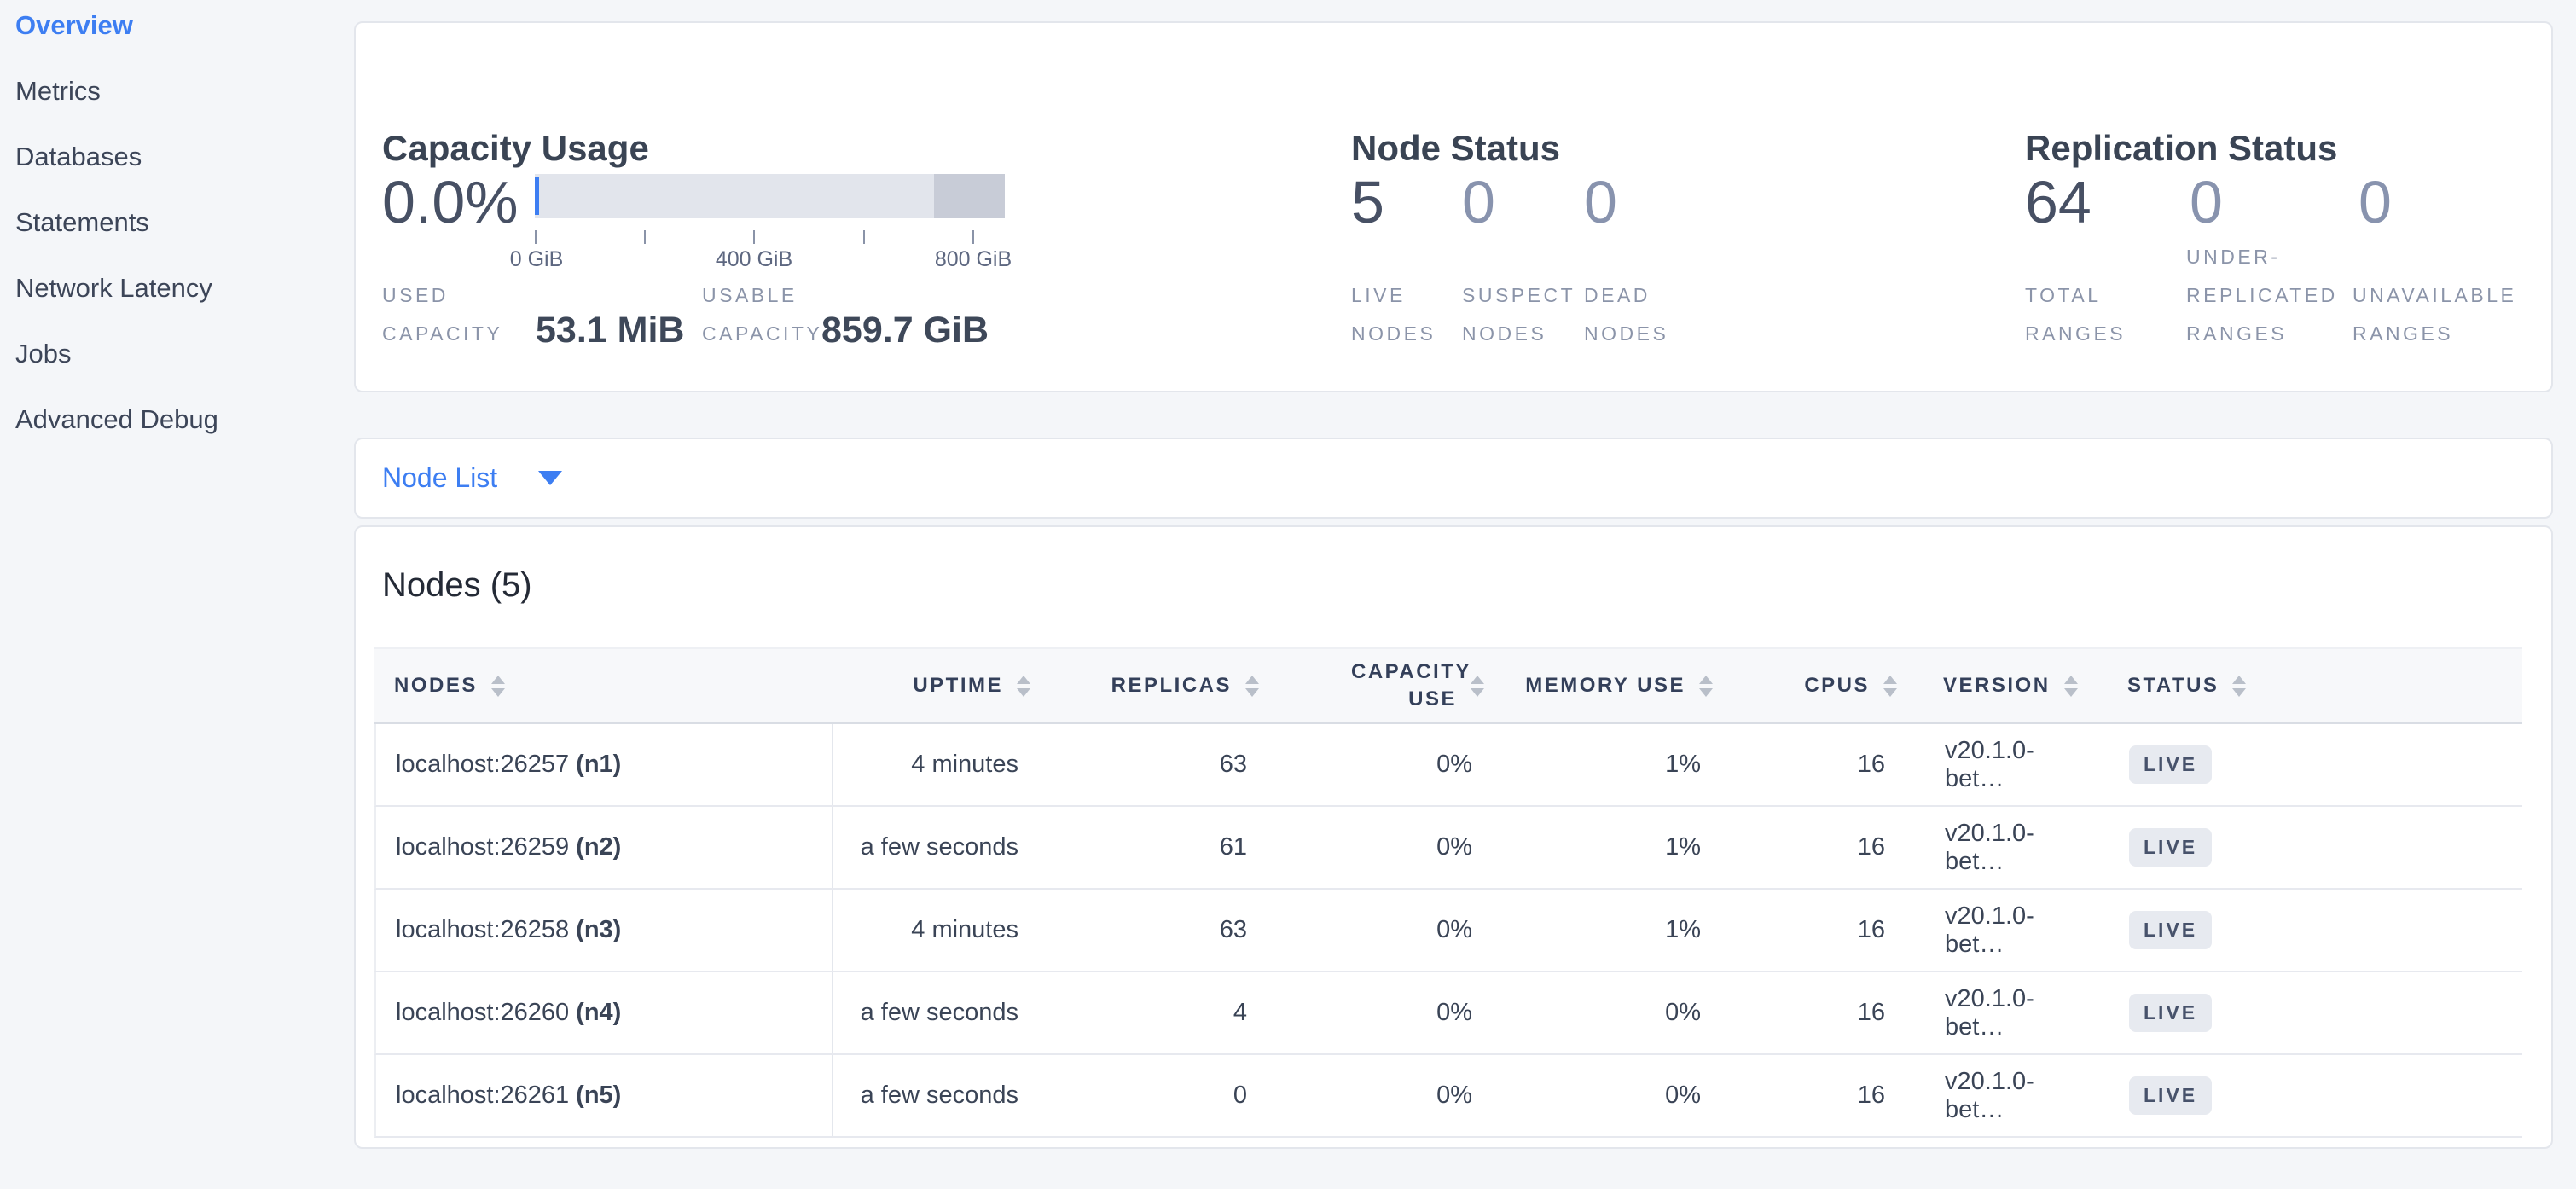 The height and width of the screenshot is (1189, 2576). I want to click on sidebar-item-network-latency: Network Latency, so click(113, 288).